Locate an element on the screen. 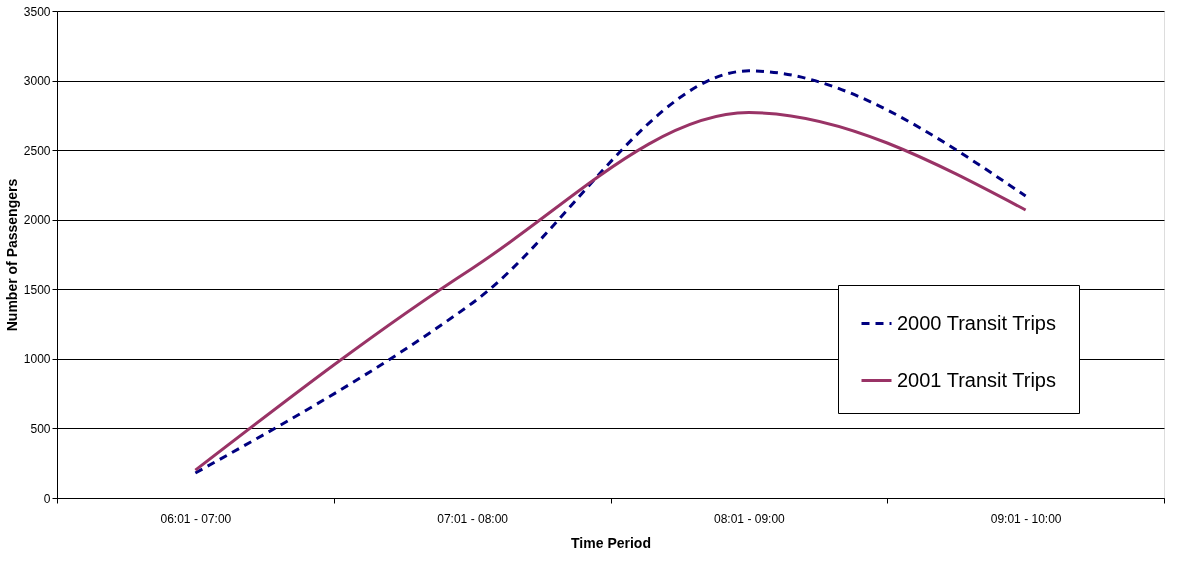 Image resolution: width=1178 pixels, height=561 pixels. y-tick-label: 1500 is located at coordinates (37, 289).